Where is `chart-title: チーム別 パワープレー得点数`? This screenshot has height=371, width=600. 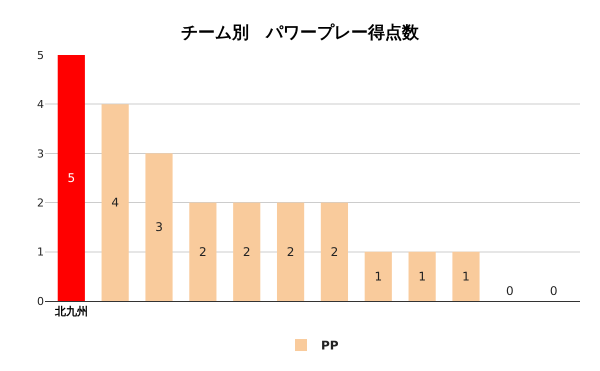
chart-title: チーム別 パワープレー得点数 is located at coordinates (300, 32).